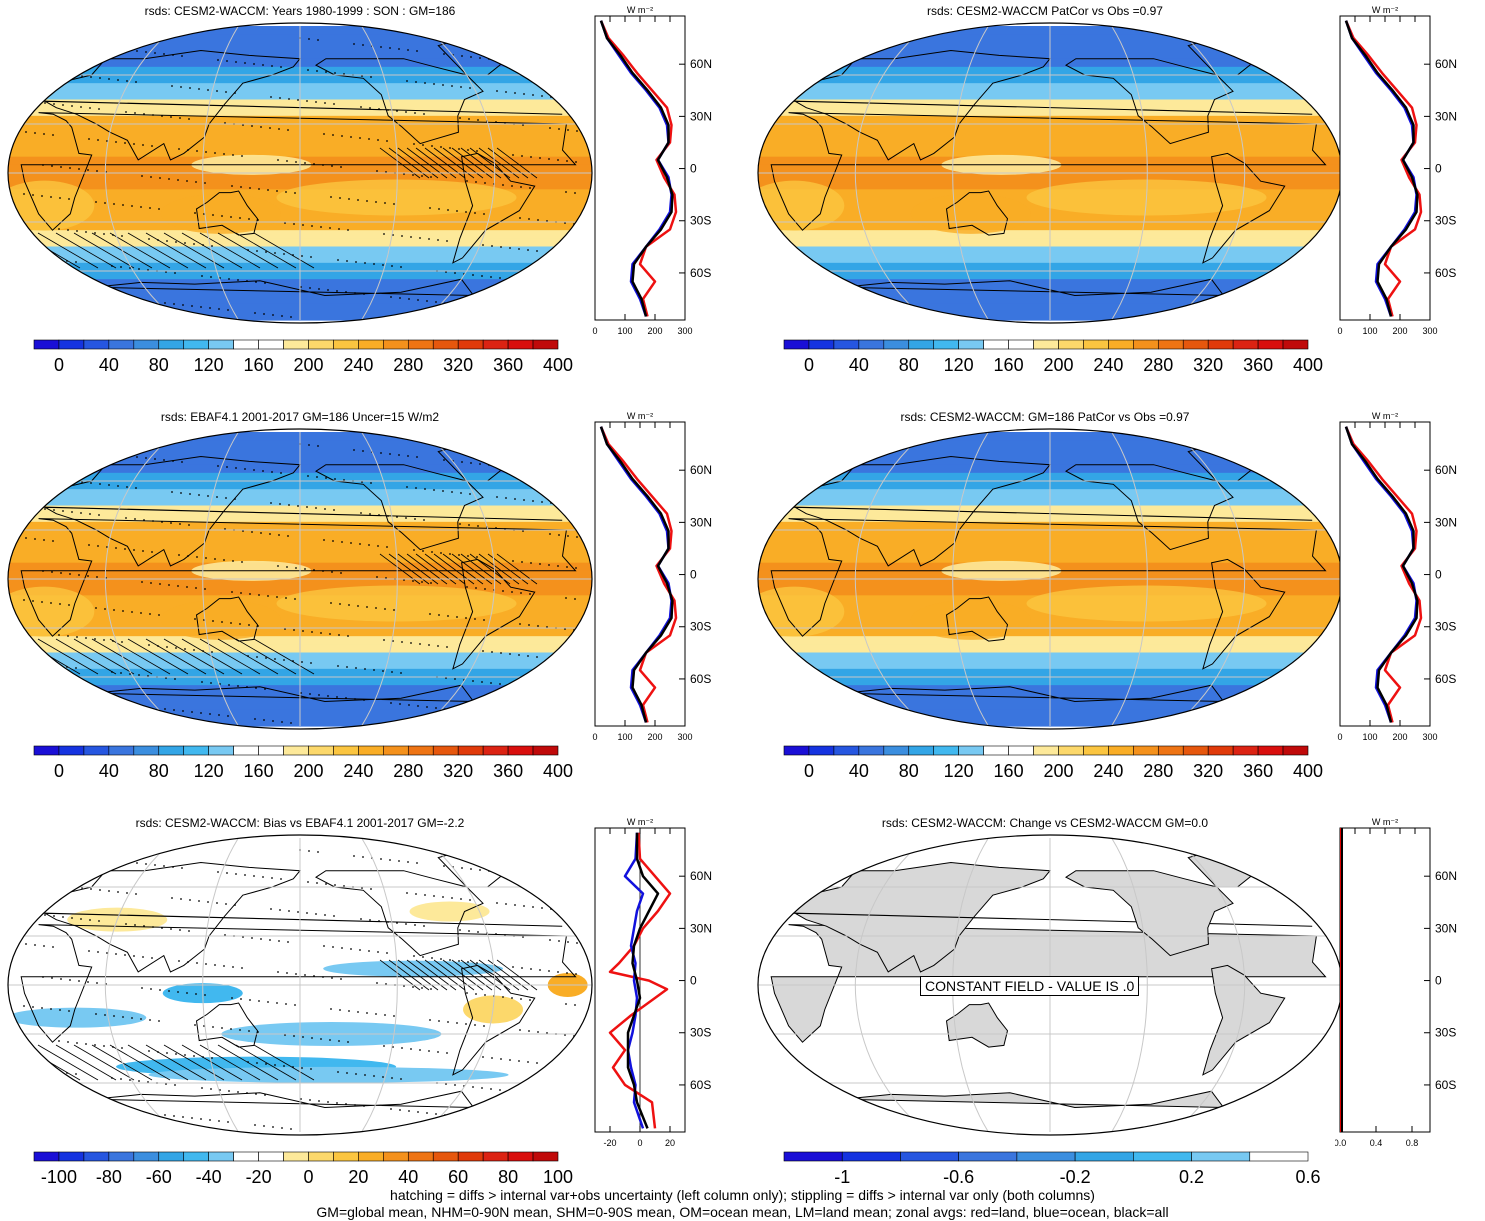 The height and width of the screenshot is (1221, 1485). Describe the element at coordinates (1429, 331) in the screenshot. I see `x-tick-label: 300` at that location.